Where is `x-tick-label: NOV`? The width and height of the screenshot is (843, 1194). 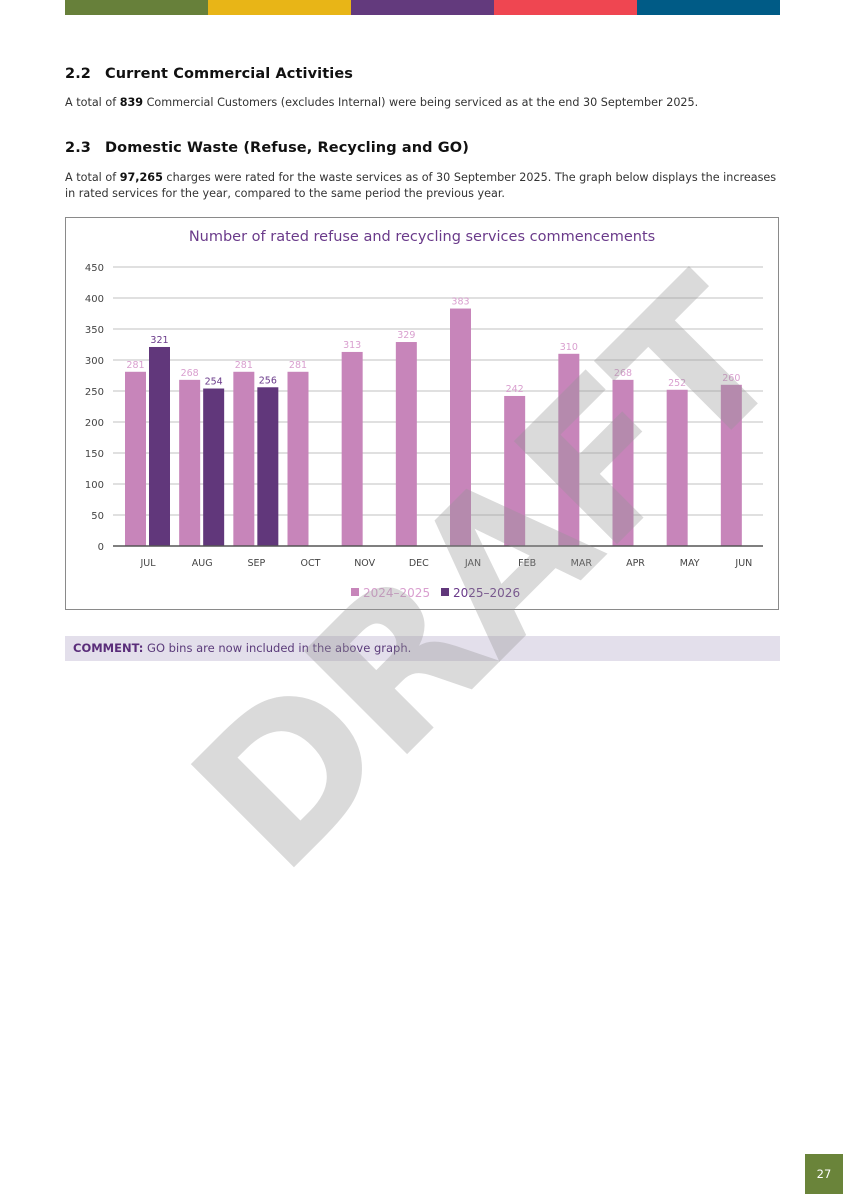
x-tick-label: NOV is located at coordinates (364, 563).